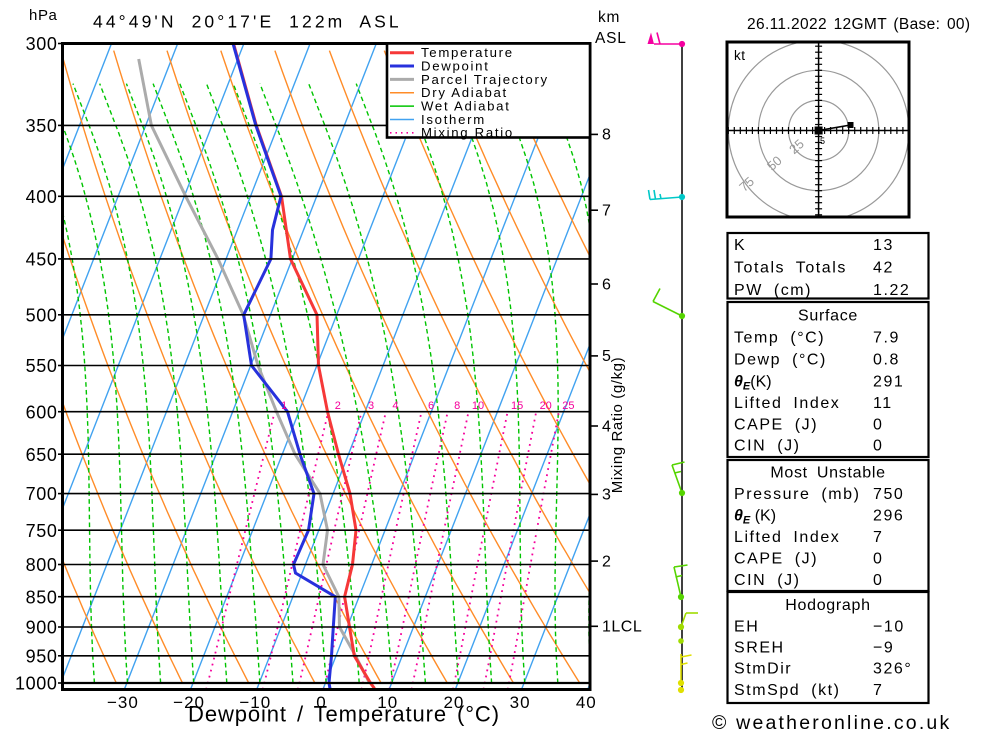  What do you see at coordinates (831, 722) in the screenshot?
I see `svg-text: © weatheronline.co.uk` at bounding box center [831, 722].